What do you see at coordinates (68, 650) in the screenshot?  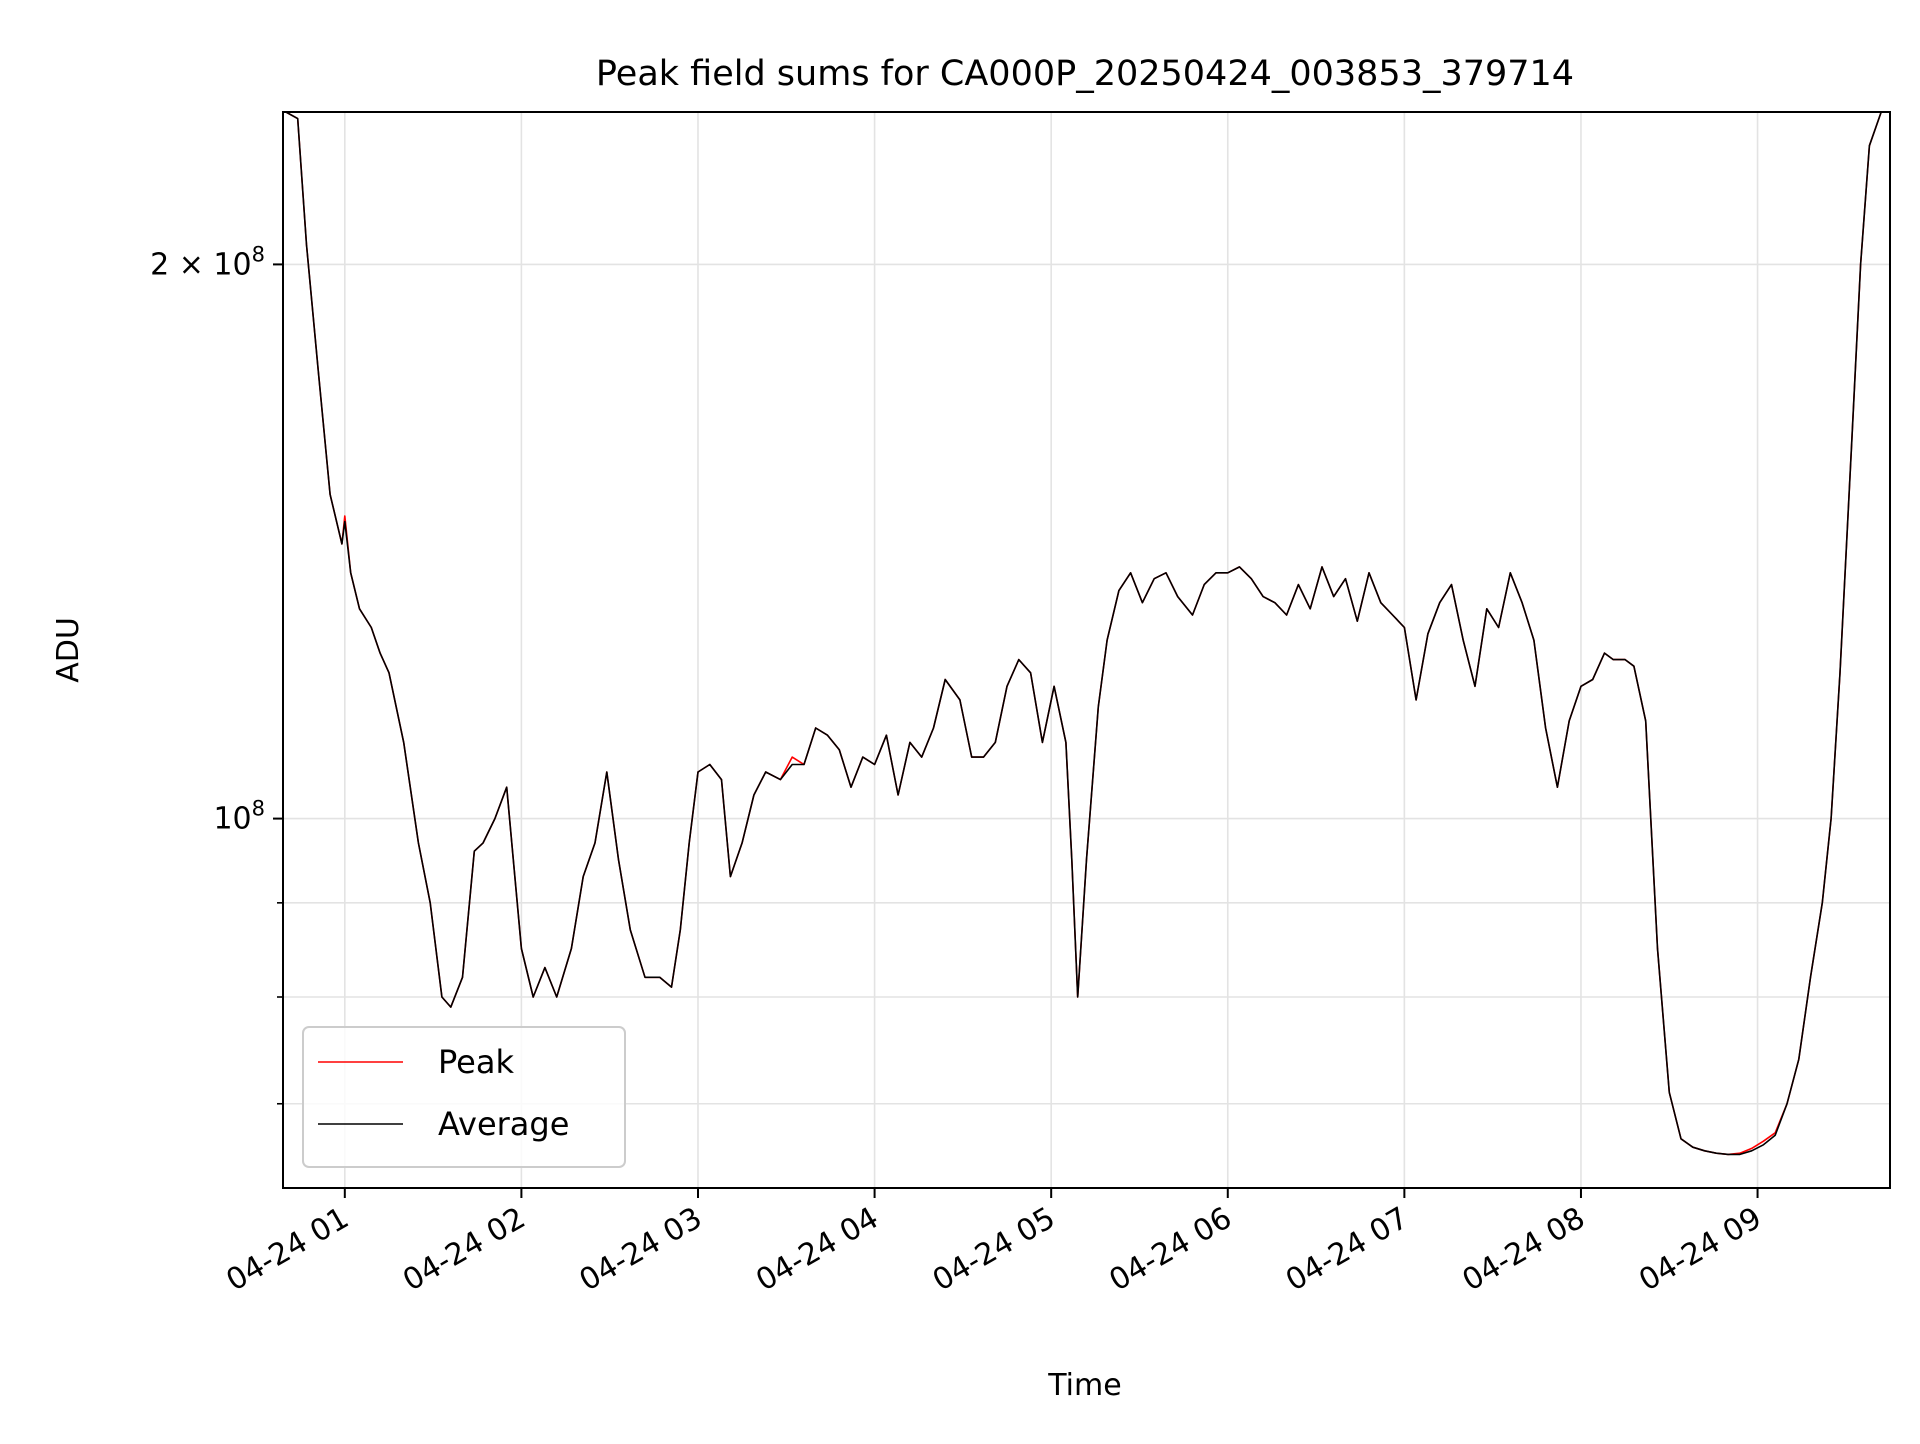 I see `y-axis-label: ADU` at bounding box center [68, 650].